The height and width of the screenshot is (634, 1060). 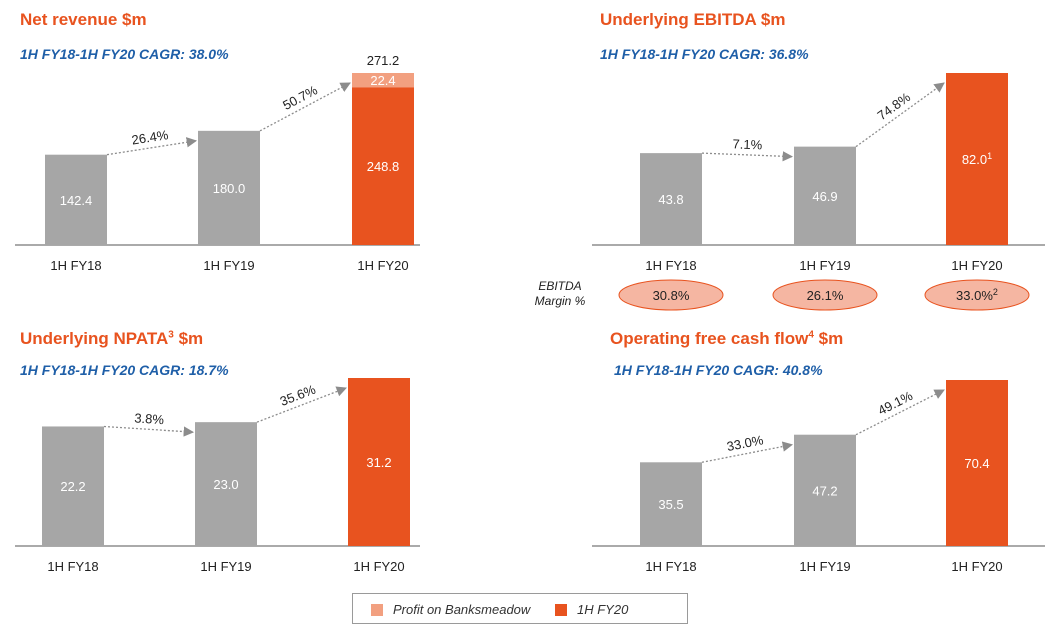 I want to click on ebitda-margin-value-0: 30.8%, so click(x=671, y=295).